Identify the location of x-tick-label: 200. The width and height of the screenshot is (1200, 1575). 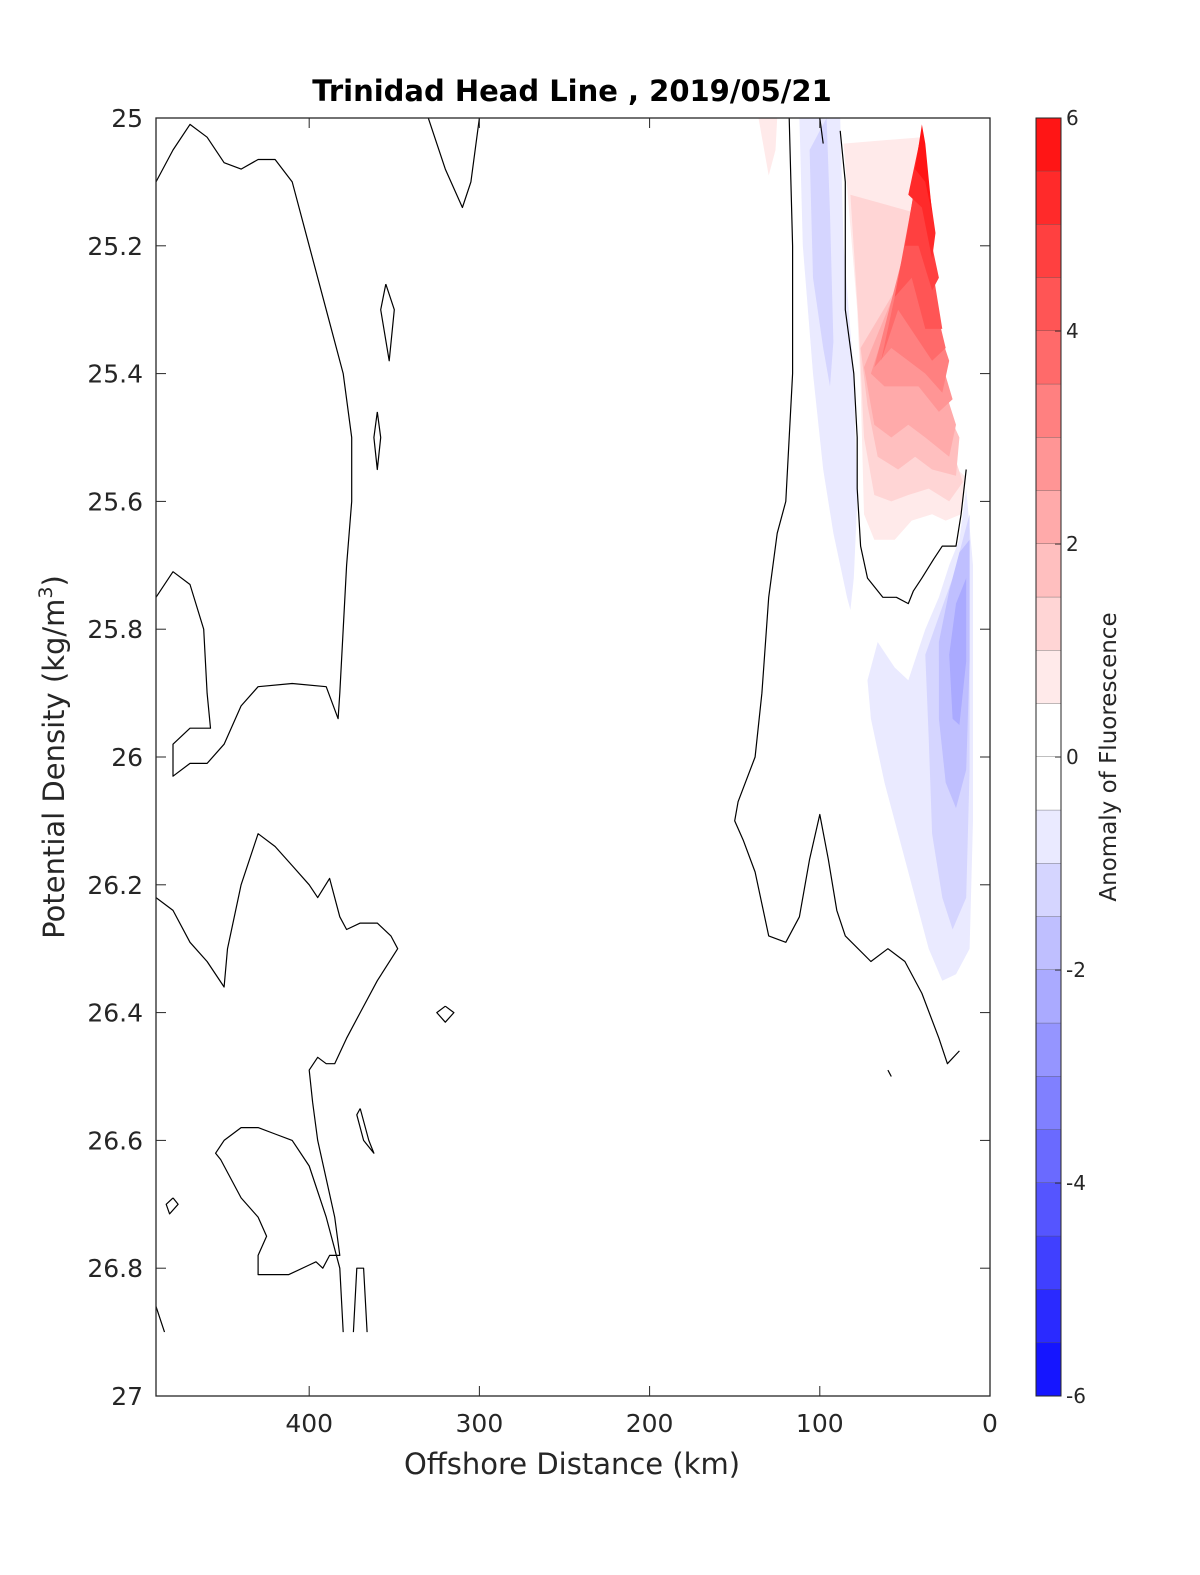
(650, 1423).